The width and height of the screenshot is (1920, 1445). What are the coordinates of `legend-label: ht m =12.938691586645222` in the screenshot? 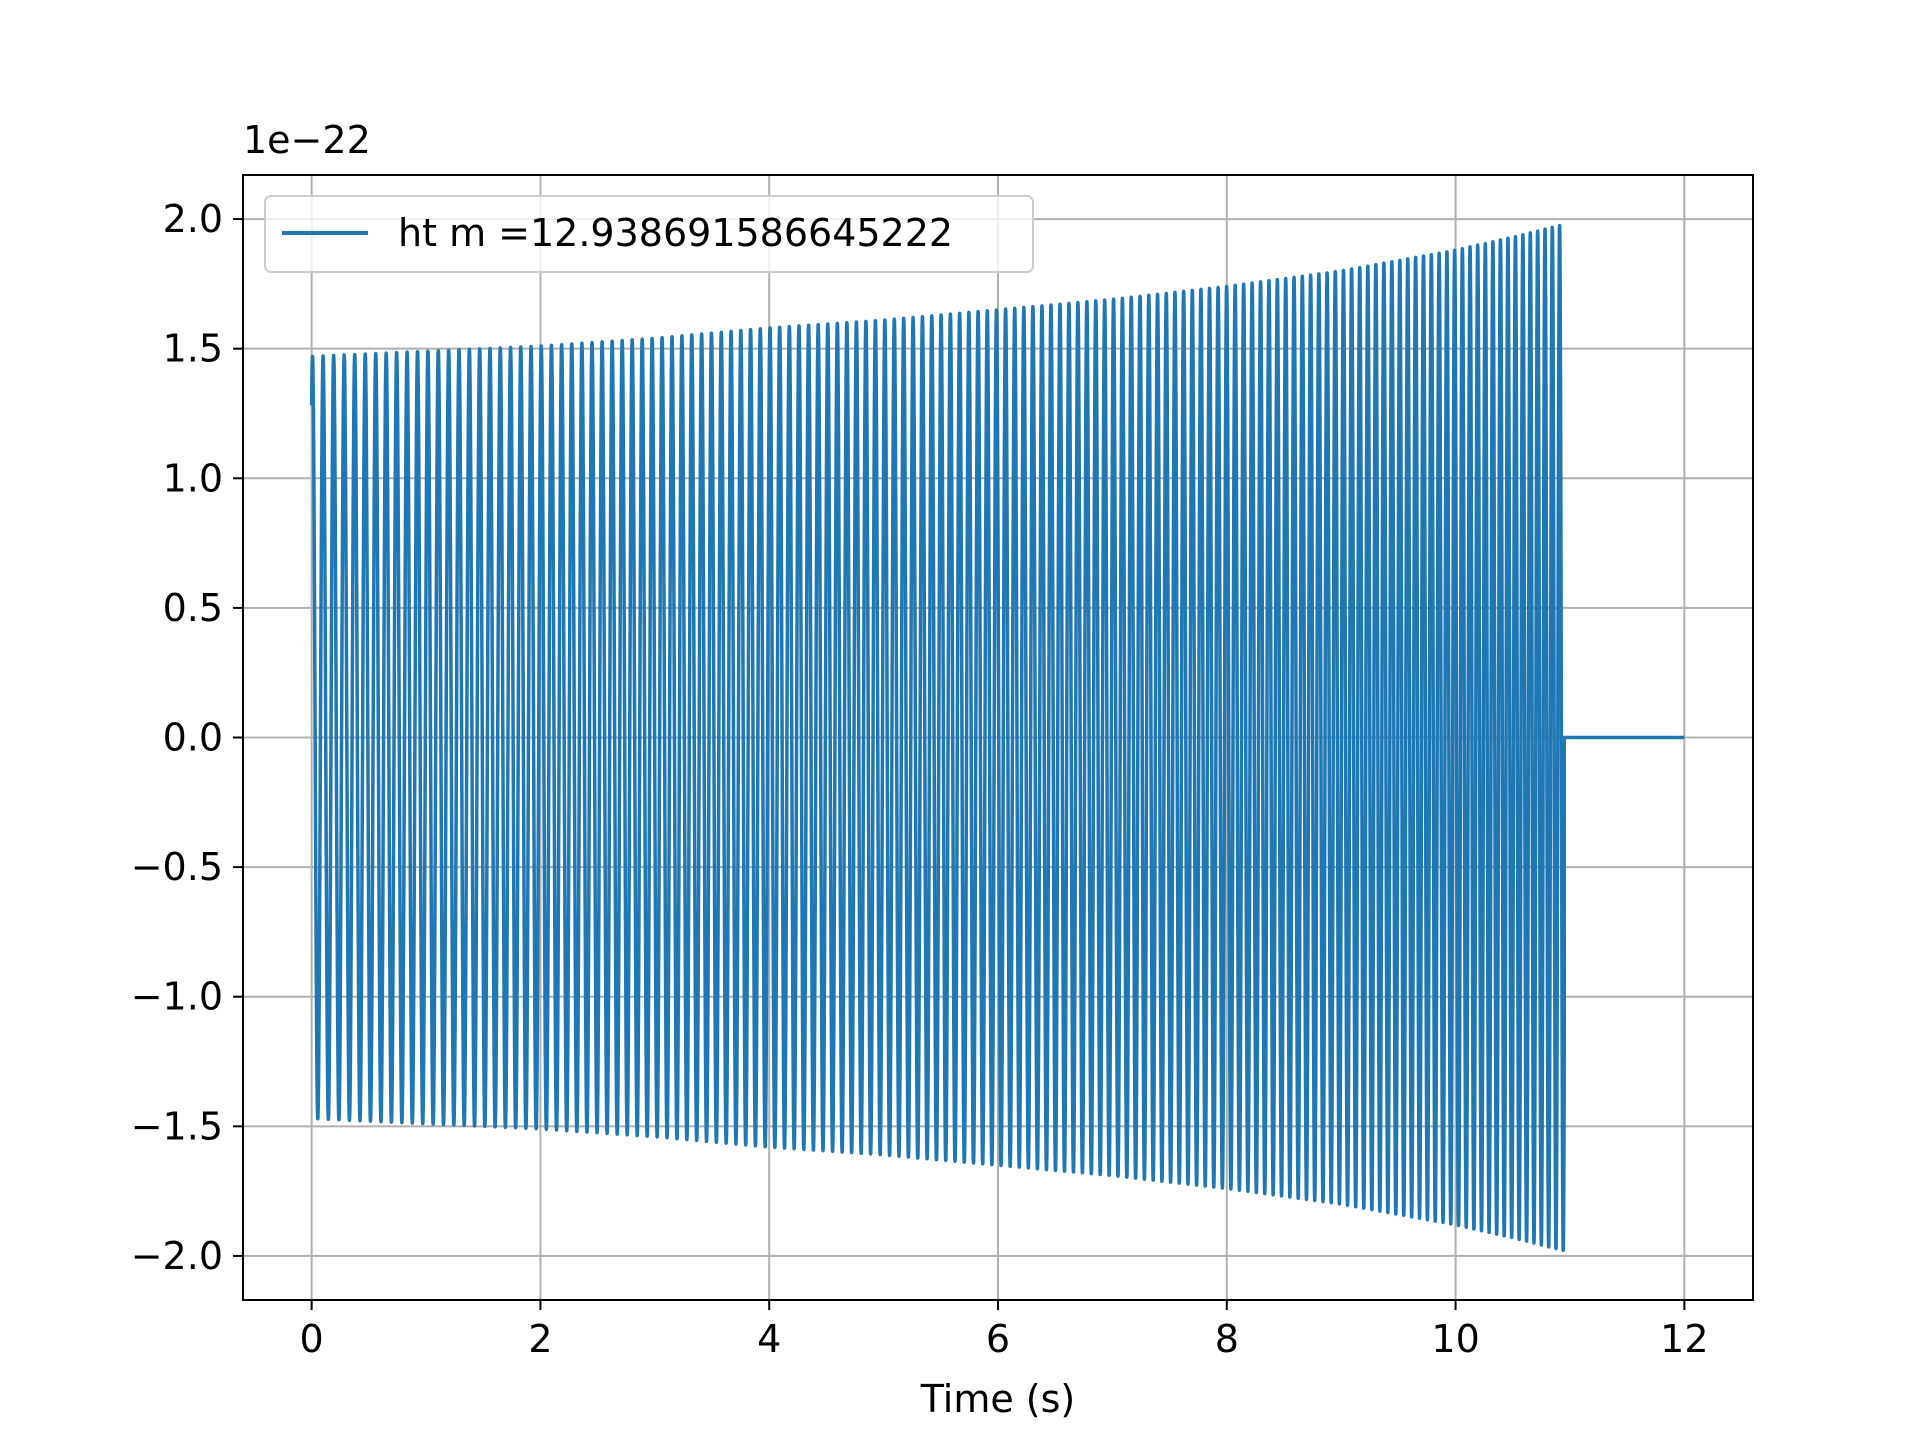 It's located at (675, 233).